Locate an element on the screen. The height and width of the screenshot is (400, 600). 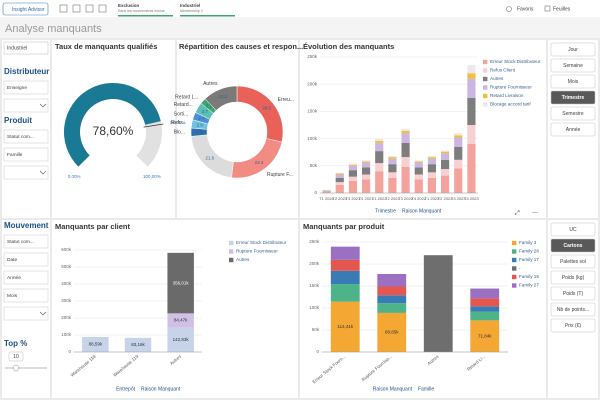
insight-button is located at coordinates (25, 9).